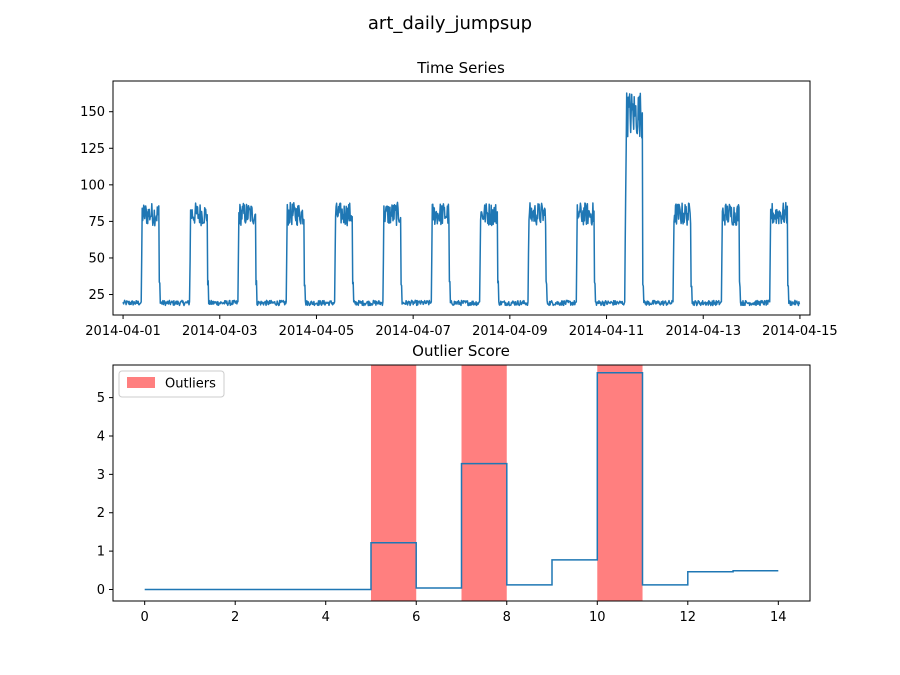 Image resolution: width=900 pixels, height=675 pixels. I want to click on figure-suptitle: art_daily_jumpsup, so click(450, 23).